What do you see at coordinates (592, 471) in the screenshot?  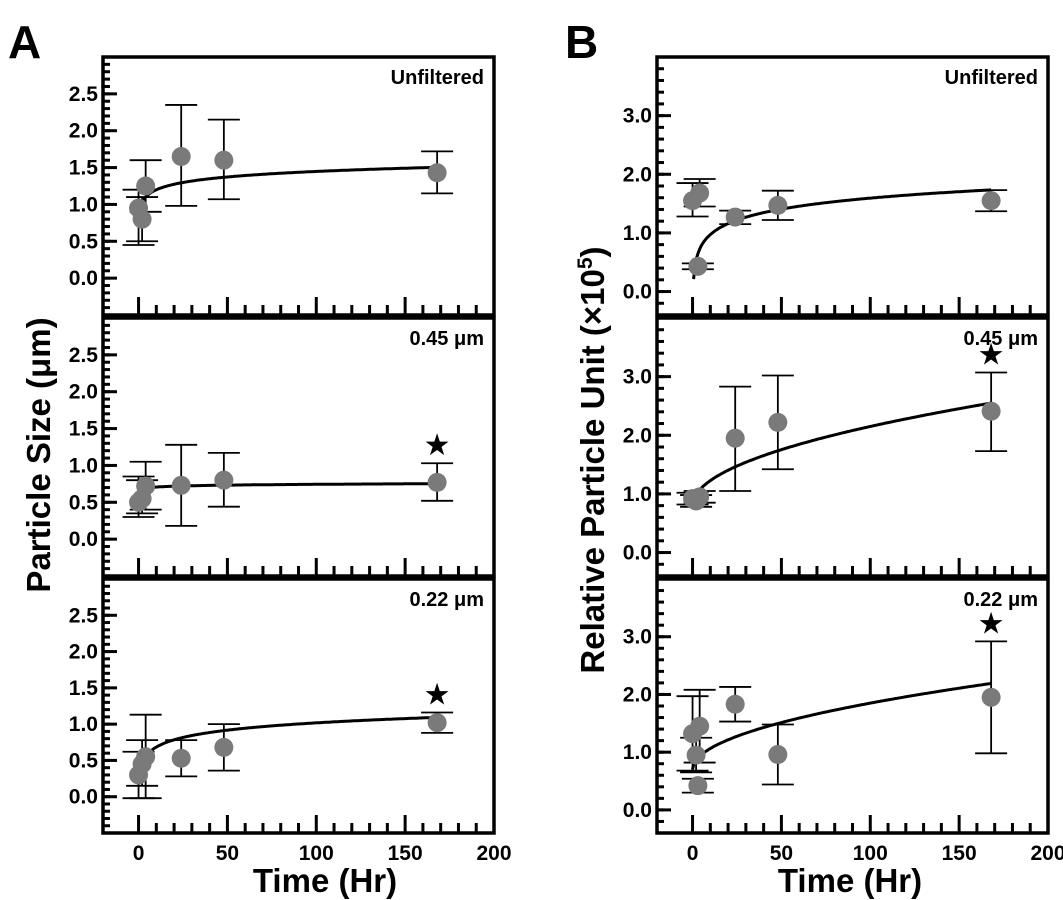 I see `y-axis-title-b-main: Relative Particle Unit (×10` at bounding box center [592, 471].